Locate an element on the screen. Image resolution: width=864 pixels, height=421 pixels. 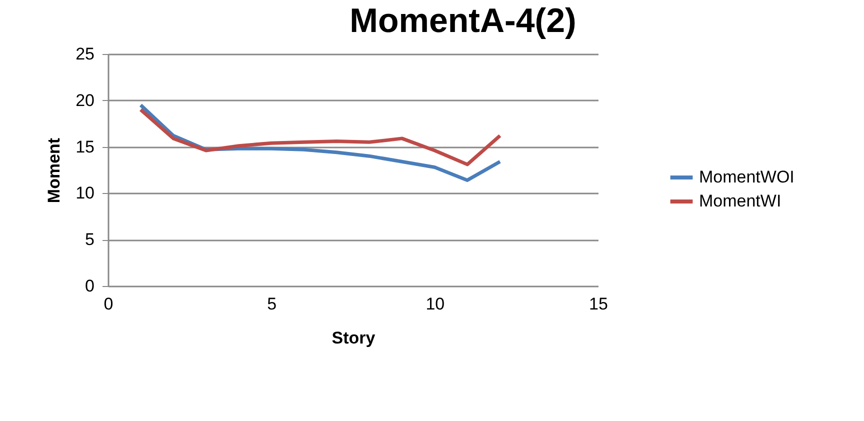
y-tick-label: 15 is located at coordinates (85, 146).